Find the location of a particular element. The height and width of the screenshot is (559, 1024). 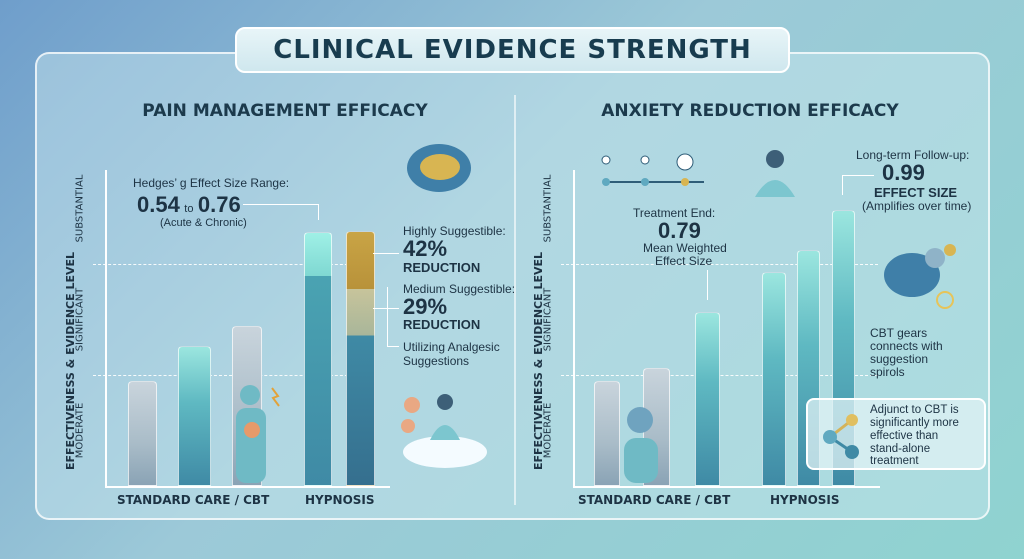

med-label: Medium Suggestible: is located at coordinates (459, 289).